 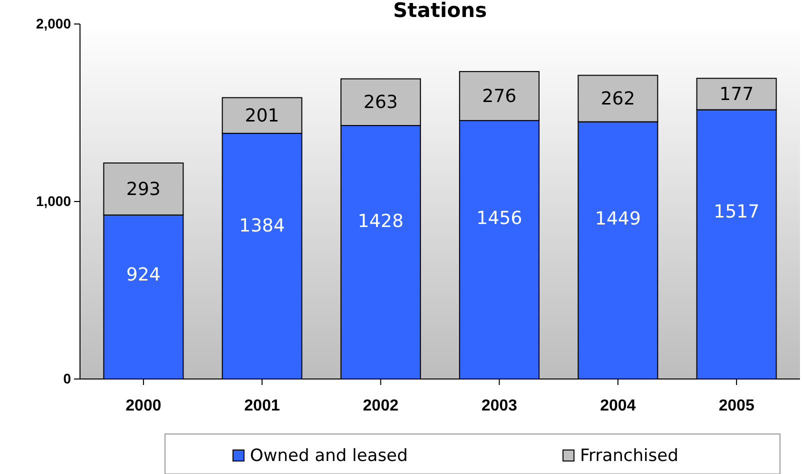 What do you see at coordinates (736, 405) in the screenshot?
I see `x-tick-label: 2005` at bounding box center [736, 405].